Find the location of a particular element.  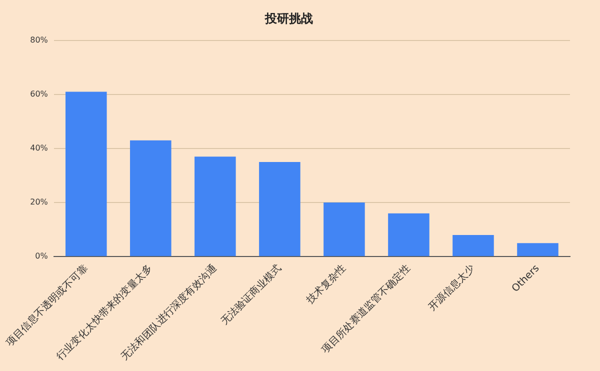

y-tick-label: 20% is located at coordinates (39, 202).